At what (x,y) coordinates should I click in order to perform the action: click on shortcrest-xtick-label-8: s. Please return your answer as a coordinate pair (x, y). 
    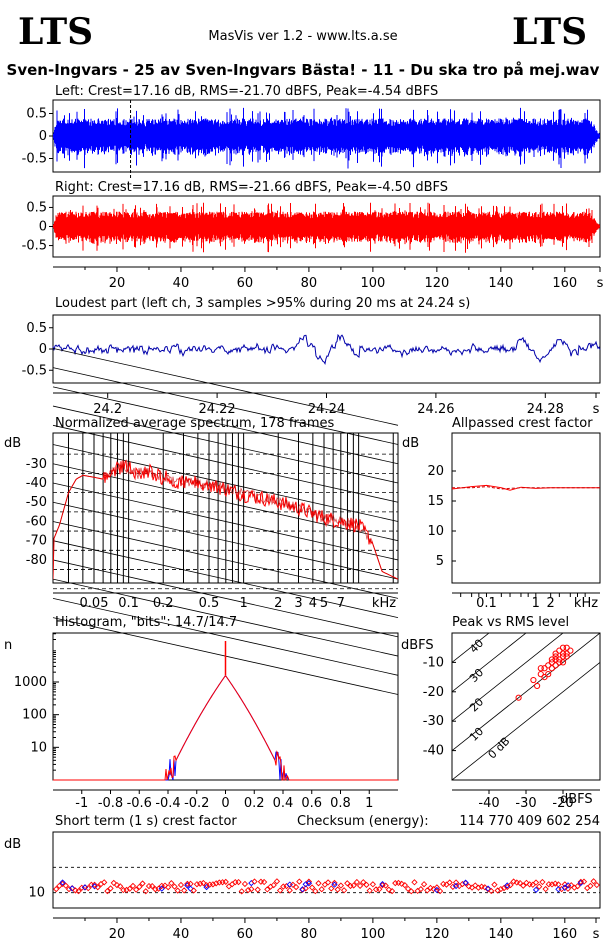
    Looking at the image, I should click on (596, 934).